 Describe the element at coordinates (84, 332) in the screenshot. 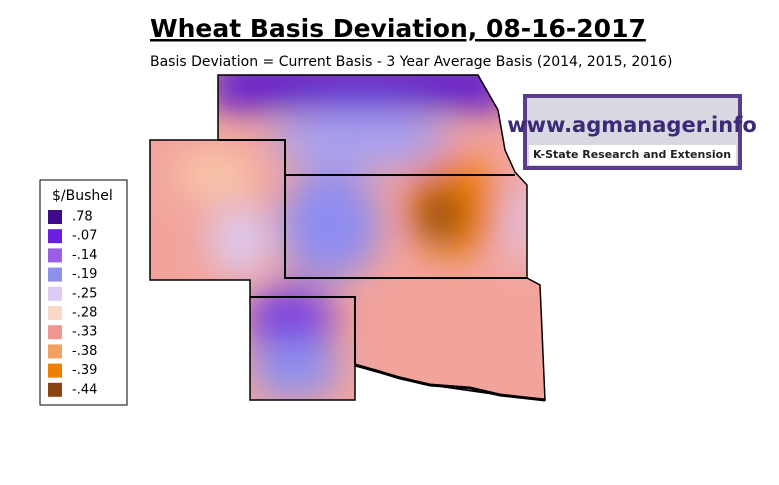

I see `legend-label: -.33` at that location.